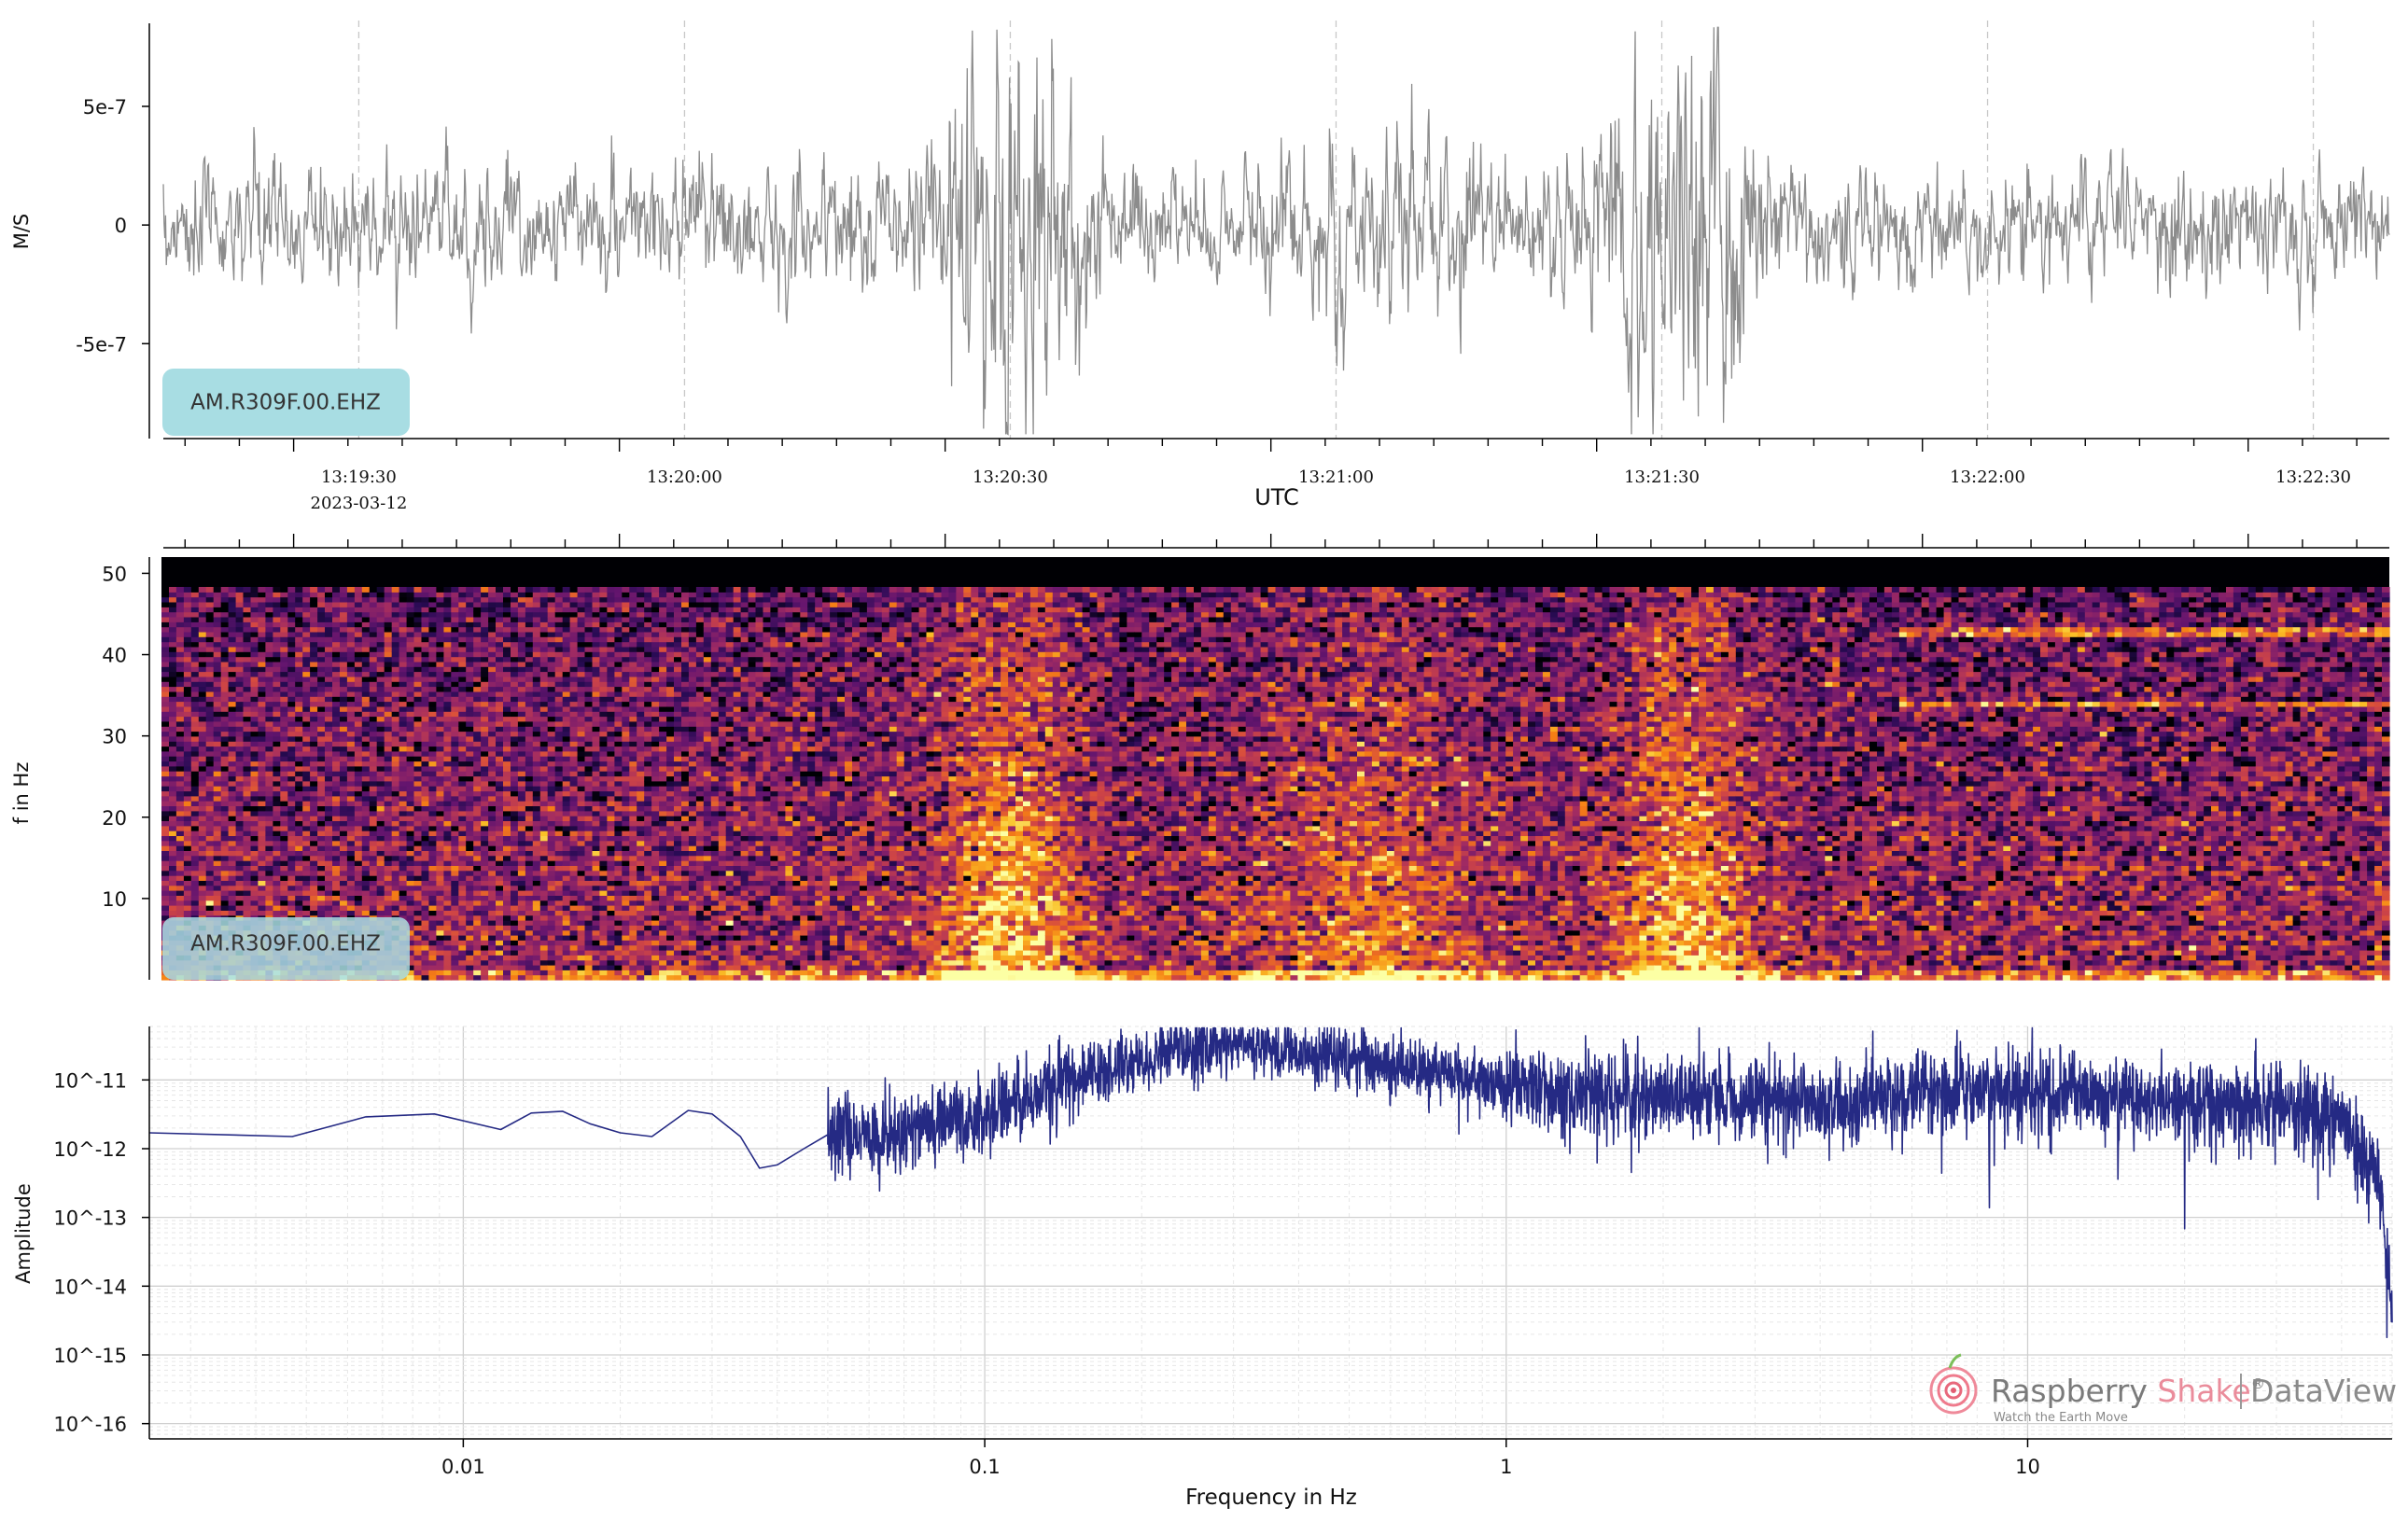  What do you see at coordinates (1987, 477) in the screenshot?
I see `waveform-x-tick-label: 13:22:00` at bounding box center [1987, 477].